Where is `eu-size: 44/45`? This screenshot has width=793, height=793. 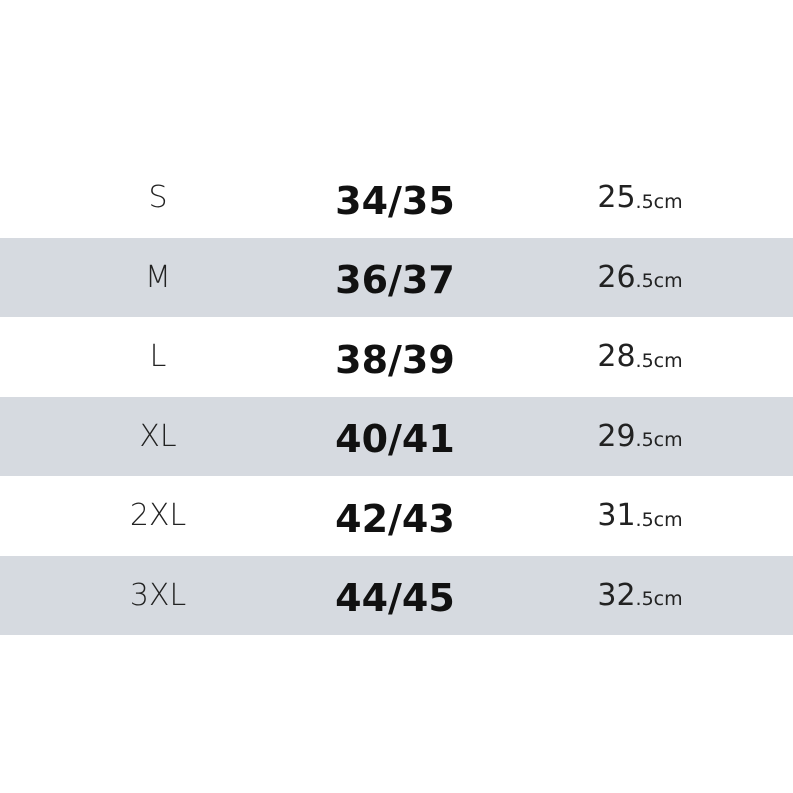
eu-size: 44/45 is located at coordinates (395, 598).